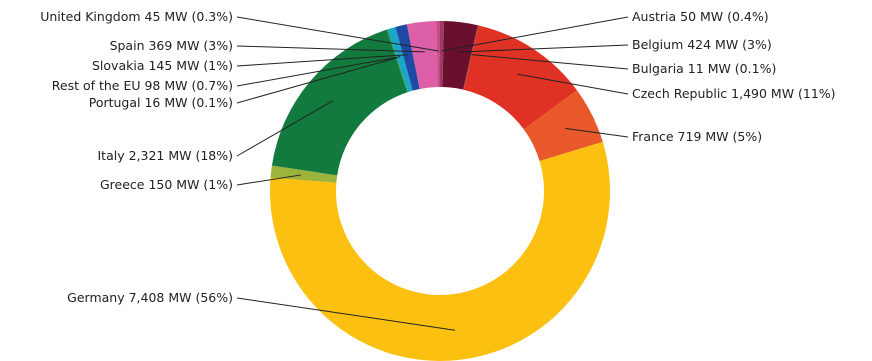  What do you see at coordinates (285, 128) in the screenshot?
I see `leader-italy` at bounding box center [285, 128].